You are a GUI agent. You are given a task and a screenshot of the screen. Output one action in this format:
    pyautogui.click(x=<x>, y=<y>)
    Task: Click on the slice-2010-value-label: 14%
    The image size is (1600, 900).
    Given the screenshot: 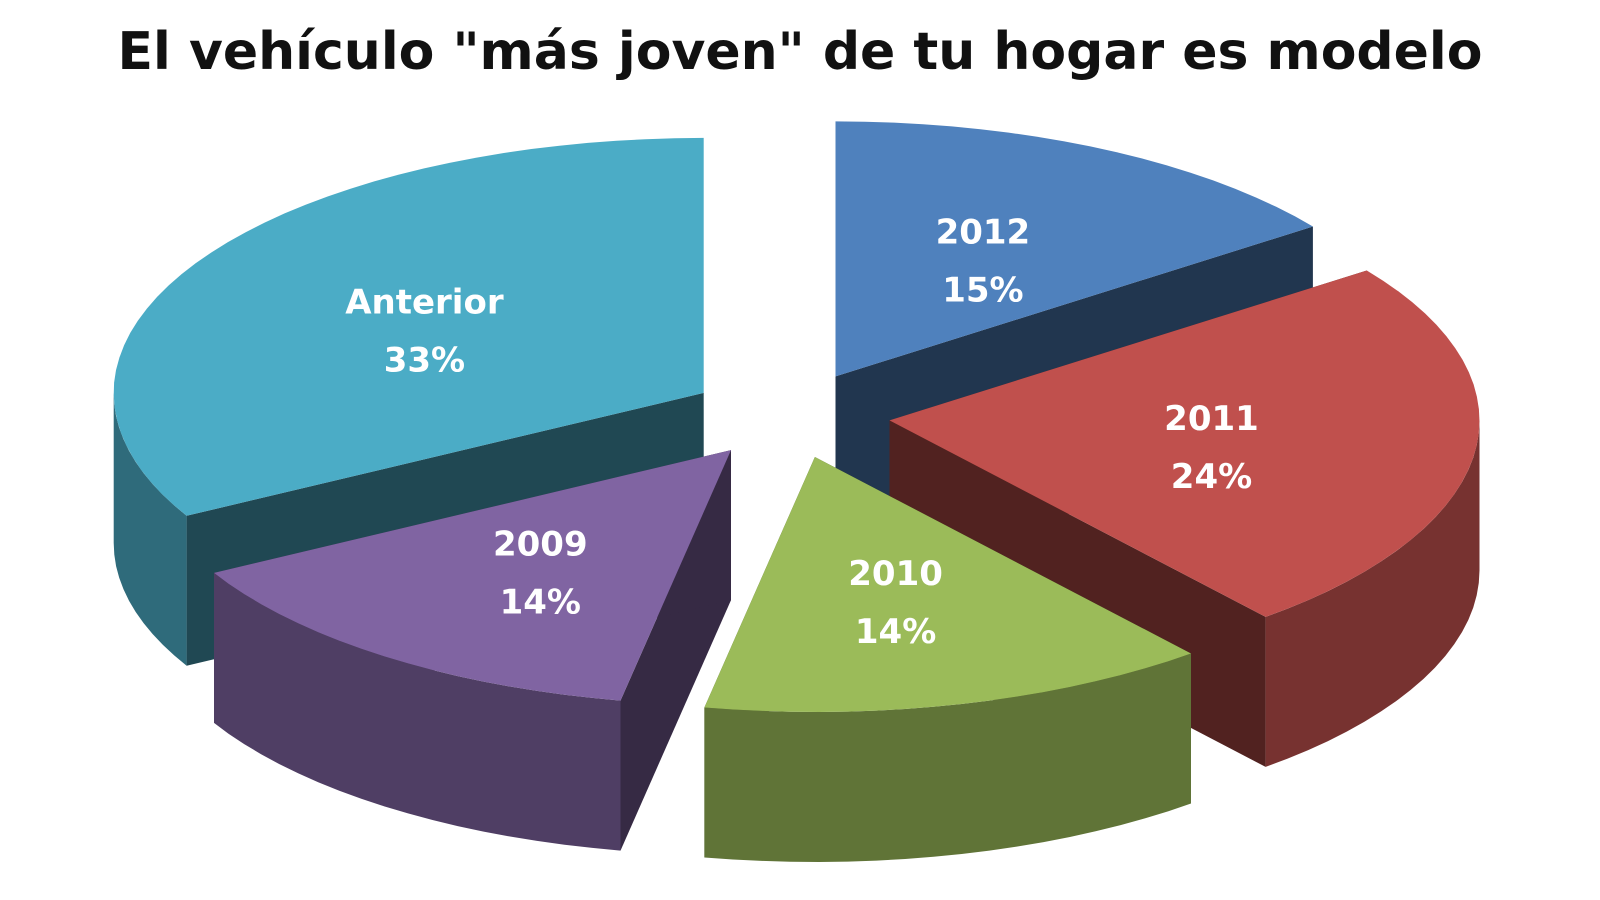 What is the action you would take?
    pyautogui.click(x=895, y=632)
    